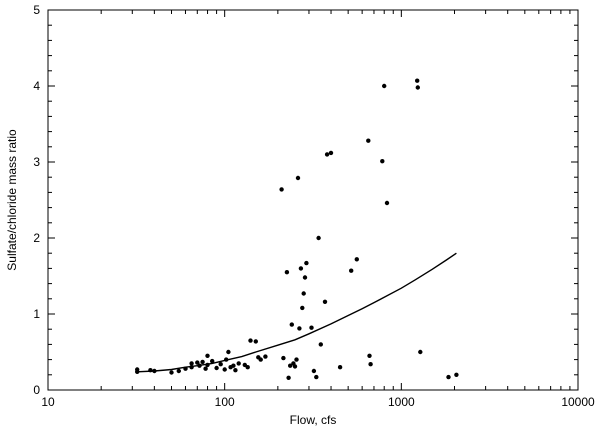 This screenshot has width=600, height=430. Describe the element at coordinates (36, 314) in the screenshot. I see `y-tick-label: 1` at that location.